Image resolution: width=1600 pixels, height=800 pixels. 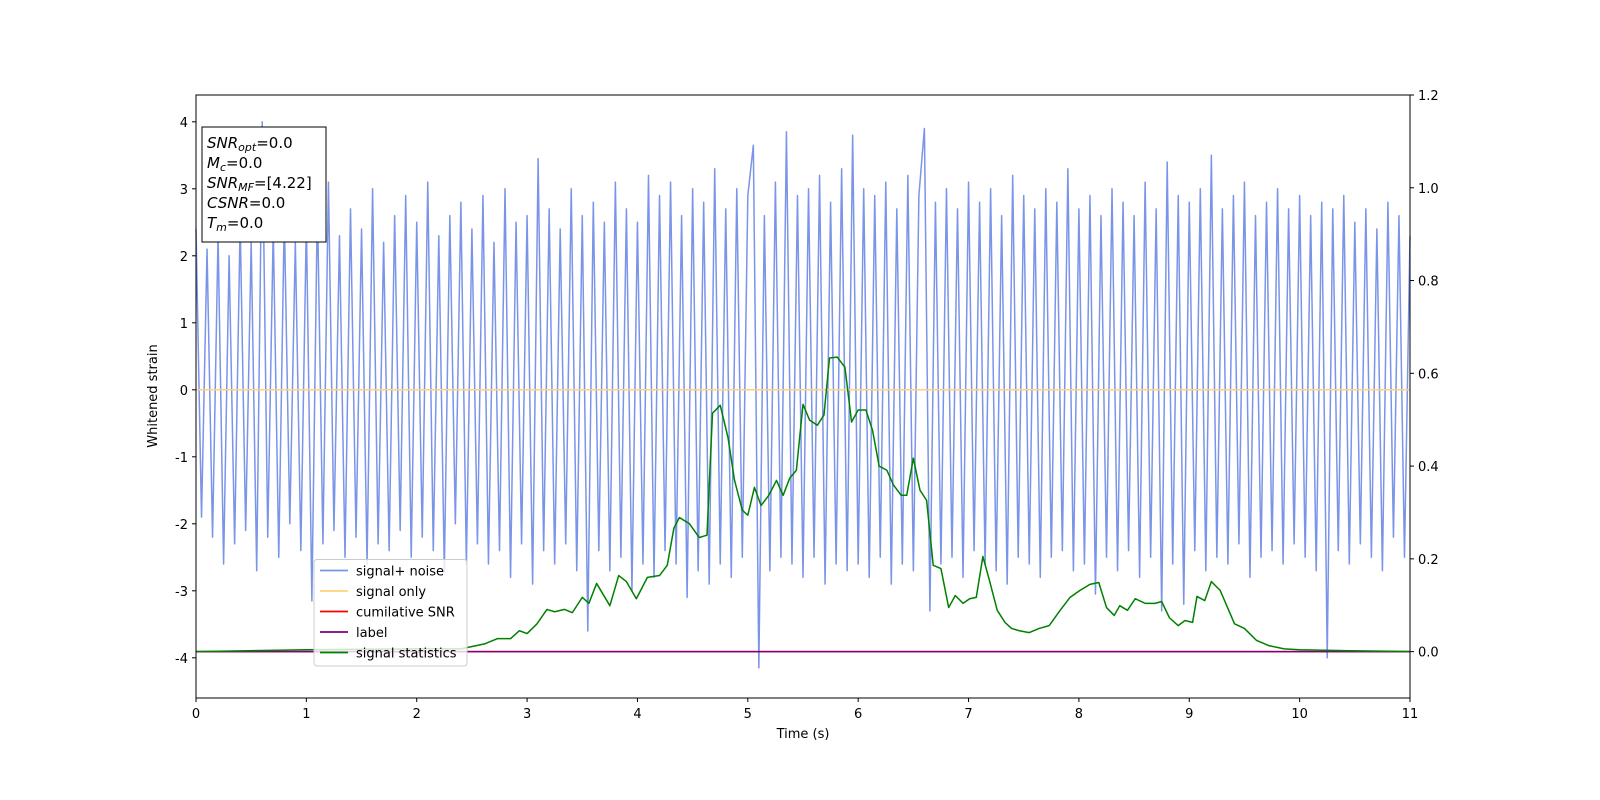 I want to click on y2-tick-label: 0.8, so click(x=1428, y=282).